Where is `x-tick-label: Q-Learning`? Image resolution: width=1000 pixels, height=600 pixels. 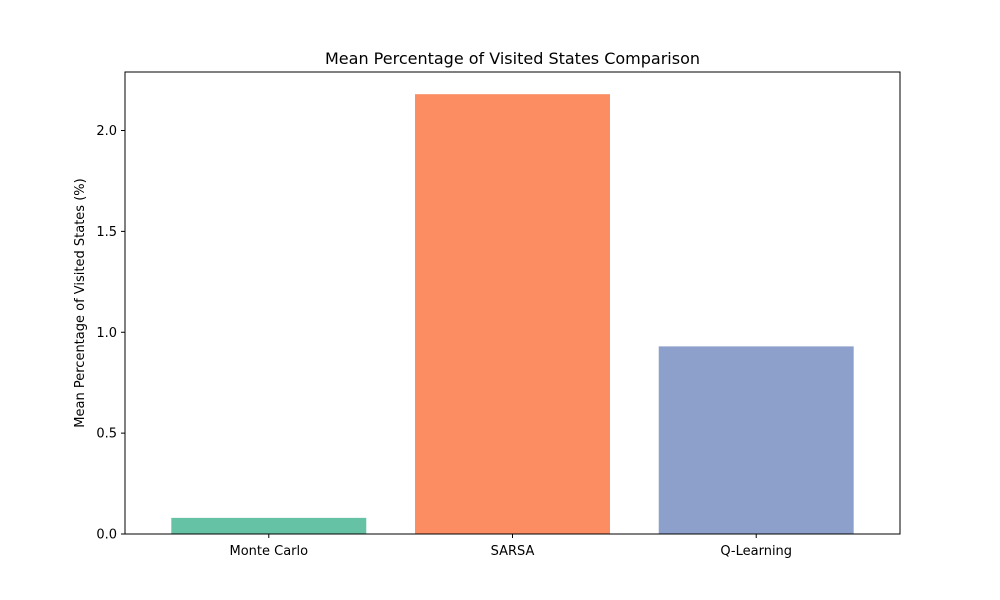
x-tick-label: Q-Learning is located at coordinates (756, 551).